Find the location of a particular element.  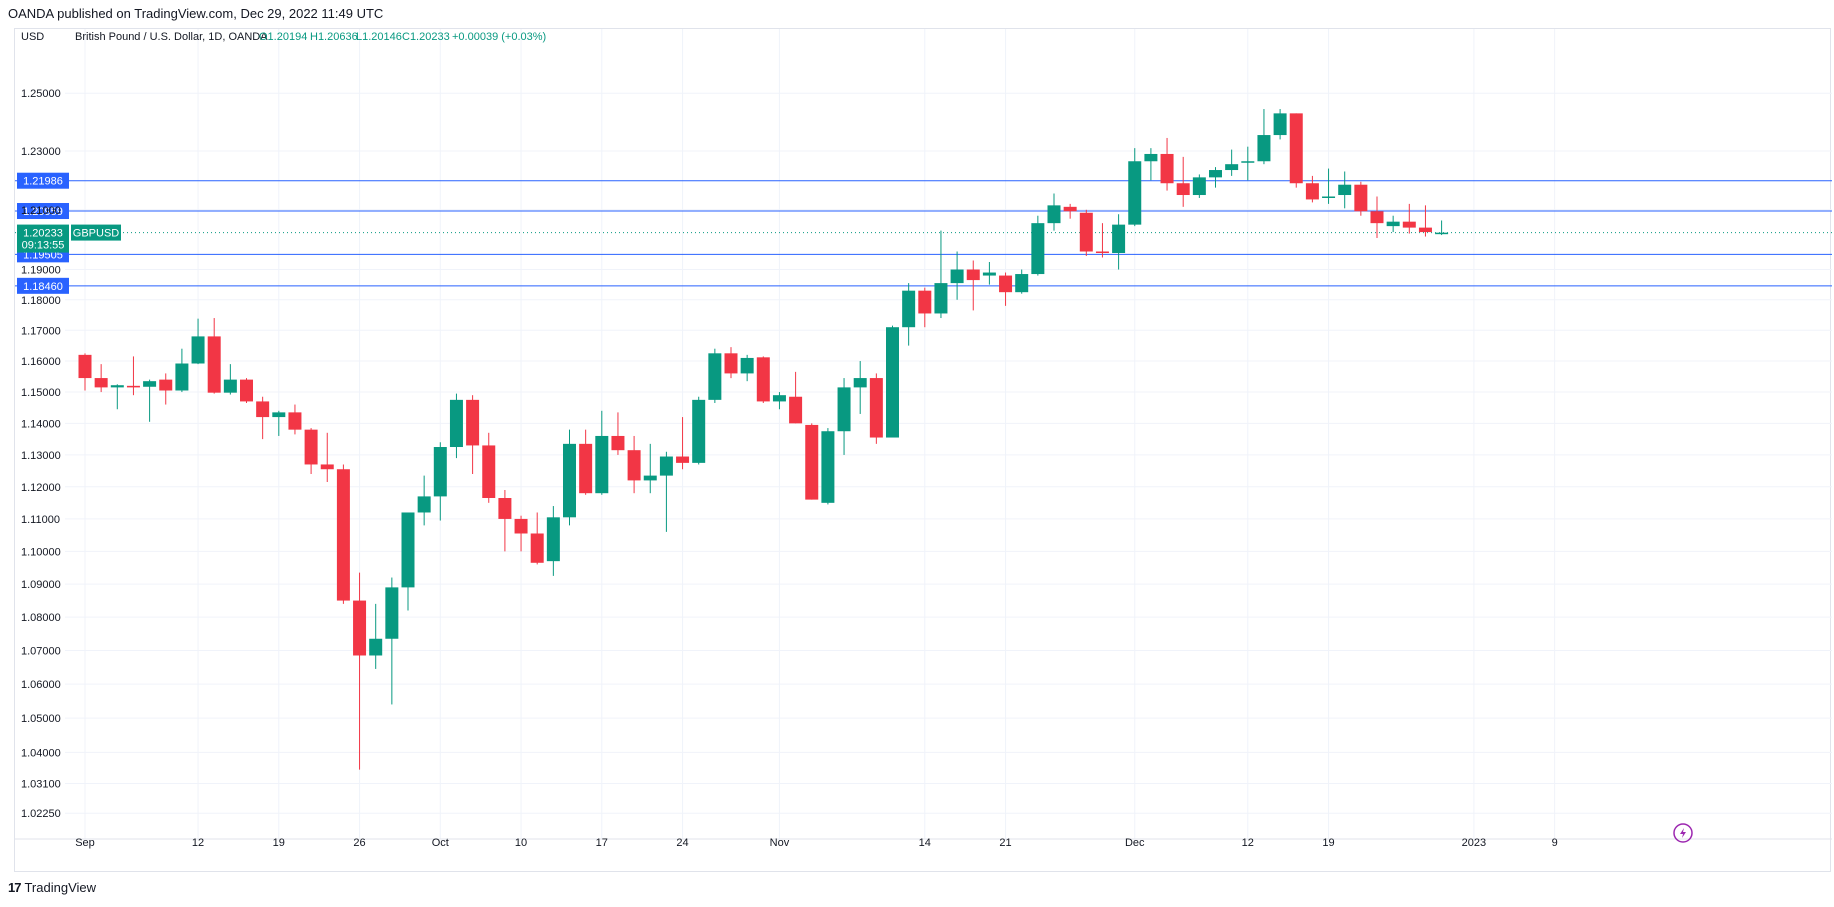

price-tick-label: 1.09000 is located at coordinates (41, 585).